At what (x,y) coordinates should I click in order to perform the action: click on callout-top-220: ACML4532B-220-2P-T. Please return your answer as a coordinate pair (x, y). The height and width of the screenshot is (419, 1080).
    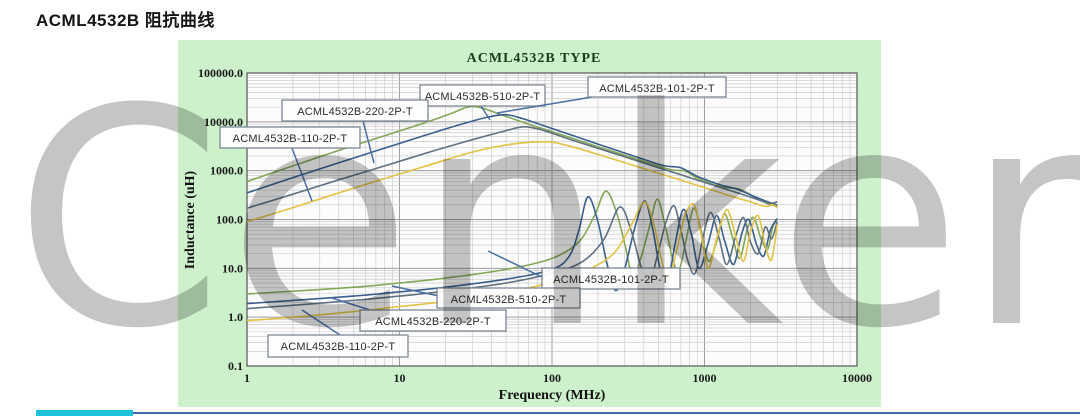
    Looking at the image, I should click on (355, 131).